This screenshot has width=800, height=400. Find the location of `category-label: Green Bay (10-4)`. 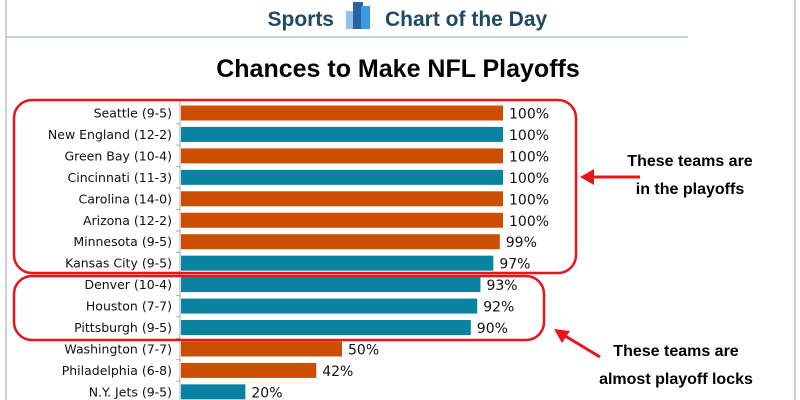

category-label: Green Bay (10-4) is located at coordinates (118, 155).